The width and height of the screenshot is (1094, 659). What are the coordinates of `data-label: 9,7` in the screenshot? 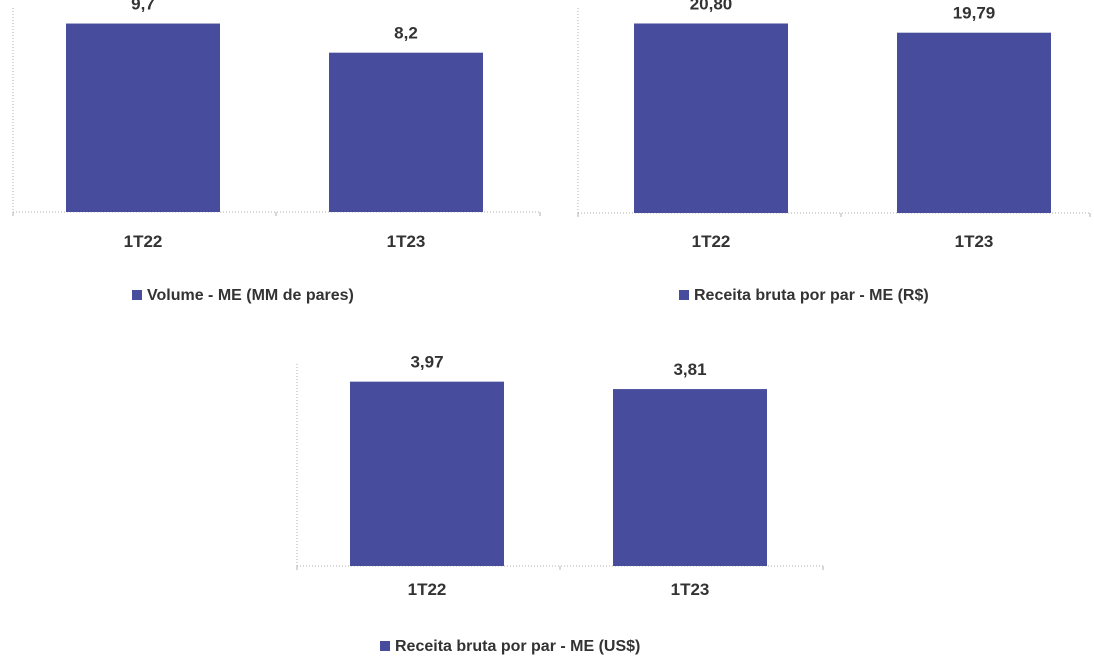 It's located at (143, 7).